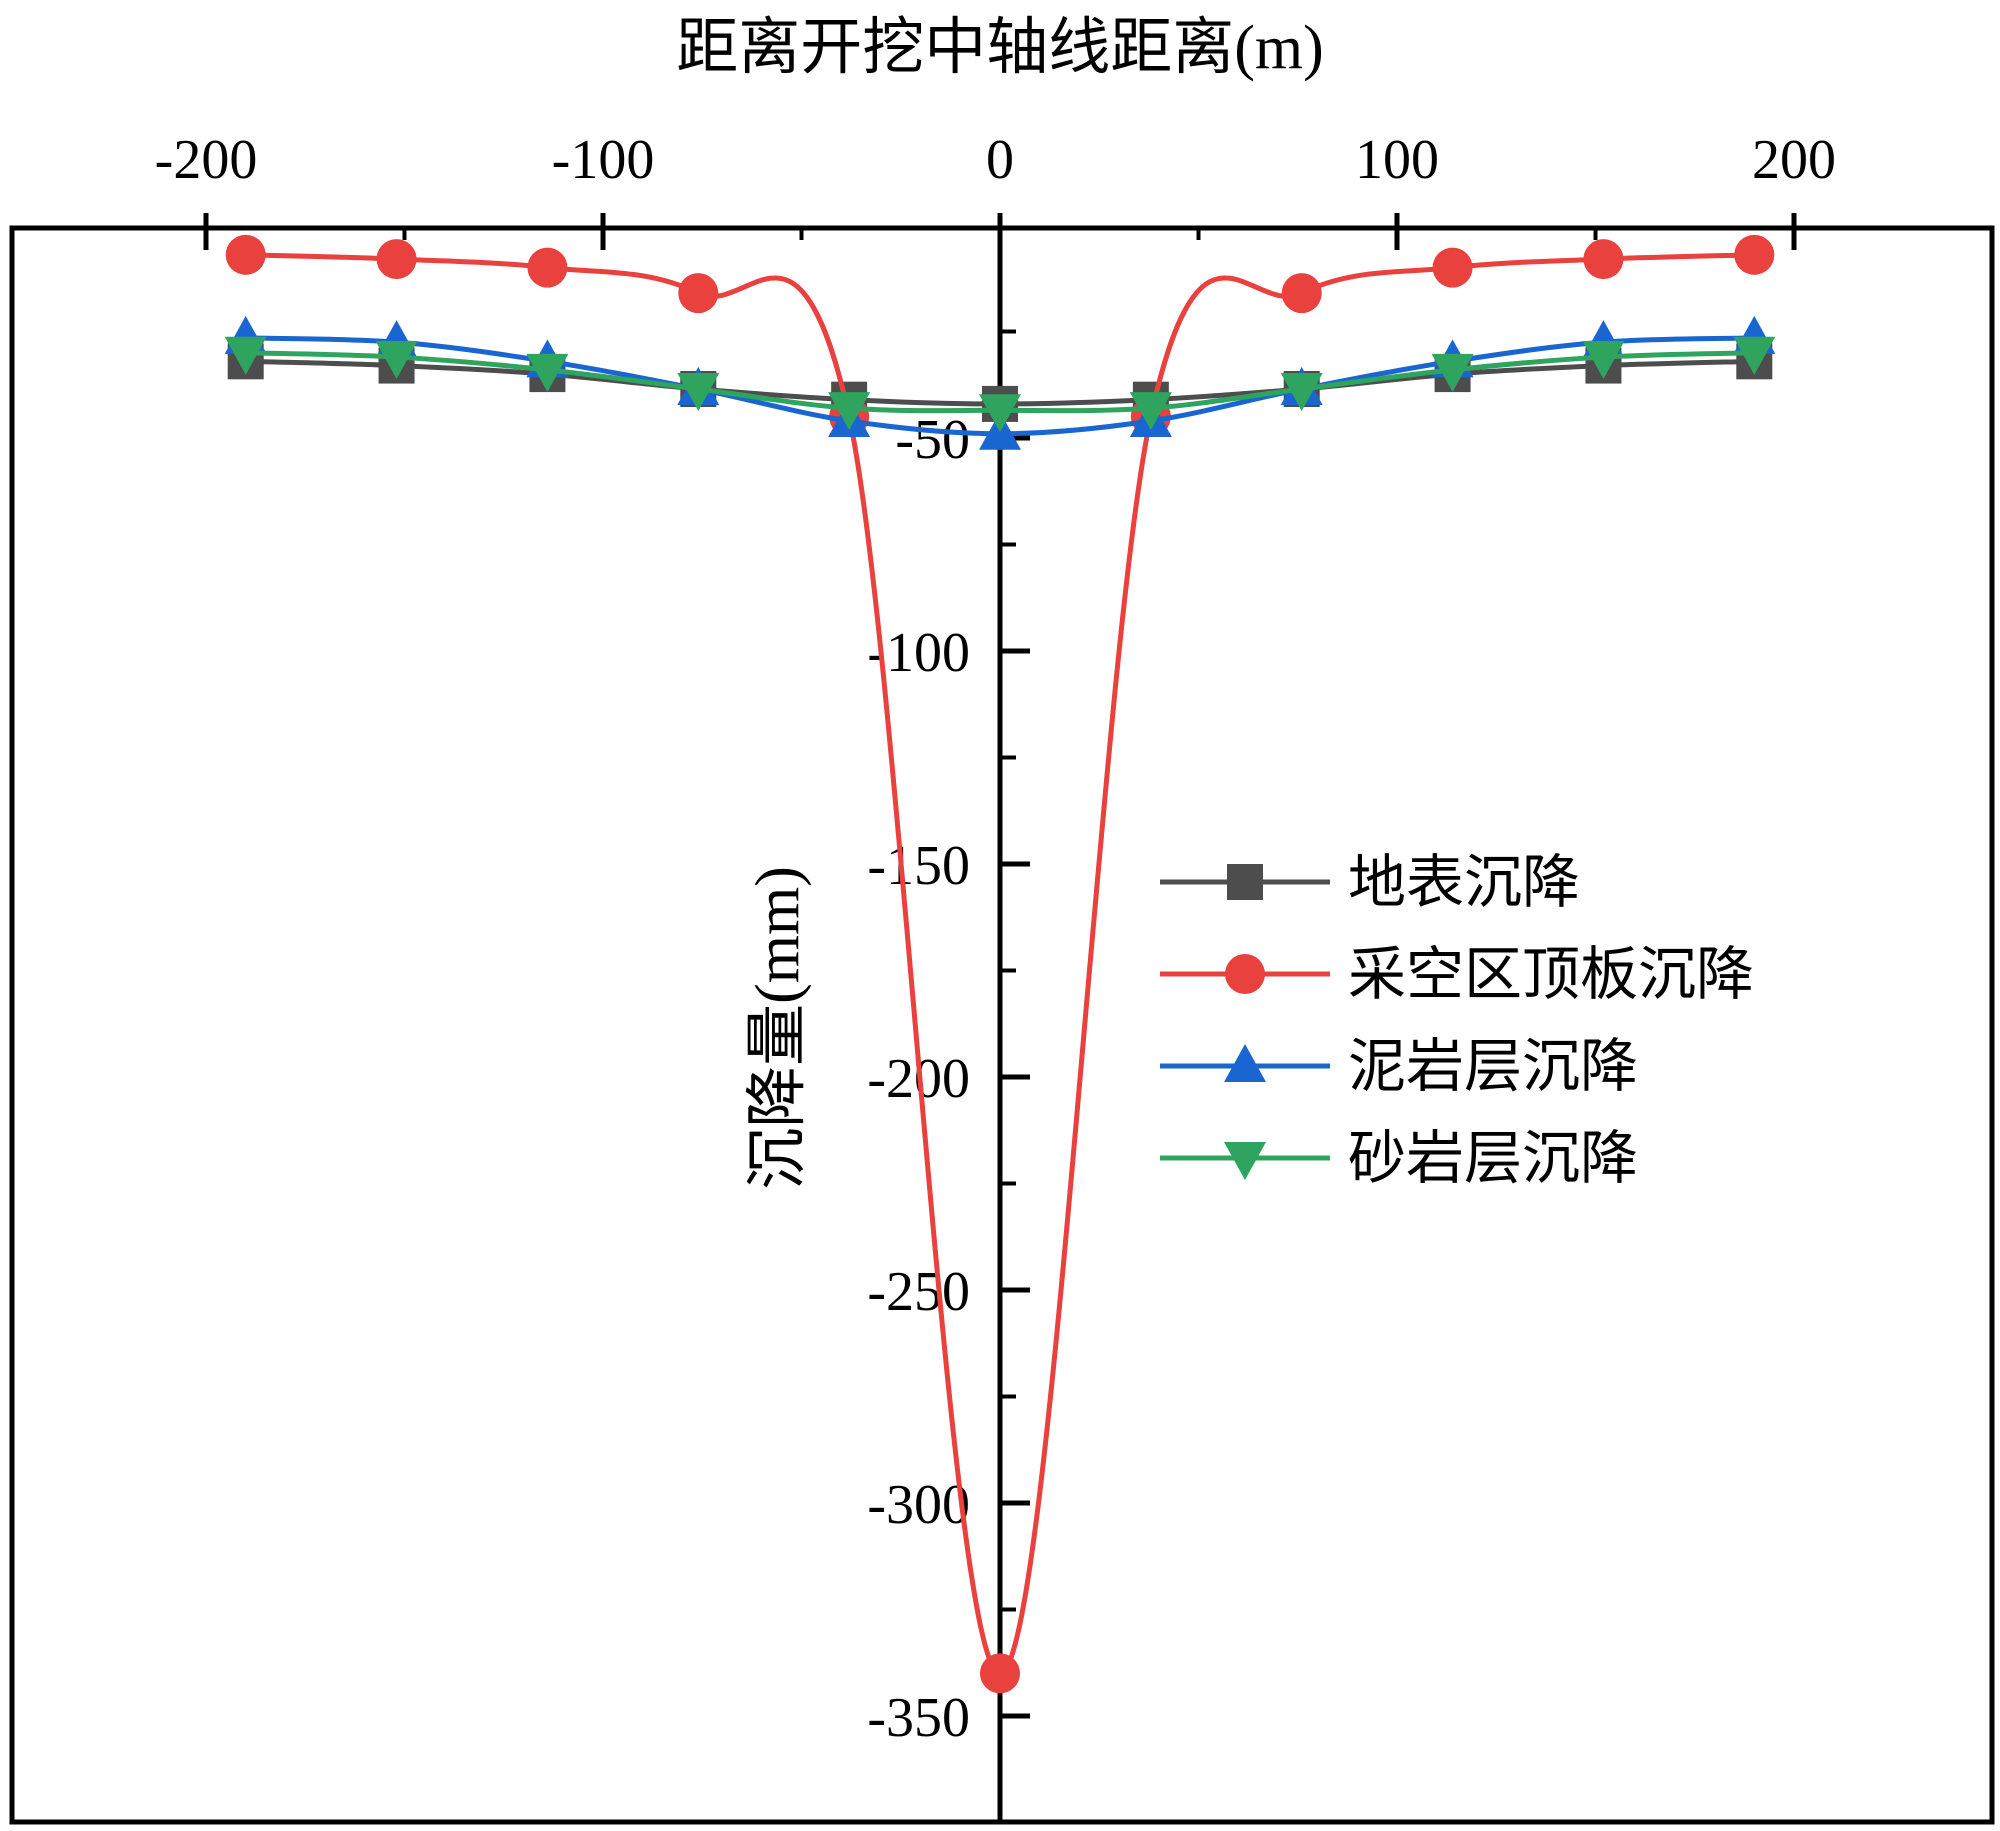 This screenshot has height=1831, width=2000. What do you see at coordinates (932, 440) in the screenshot?
I see `y-tick-label: -50` at bounding box center [932, 440].